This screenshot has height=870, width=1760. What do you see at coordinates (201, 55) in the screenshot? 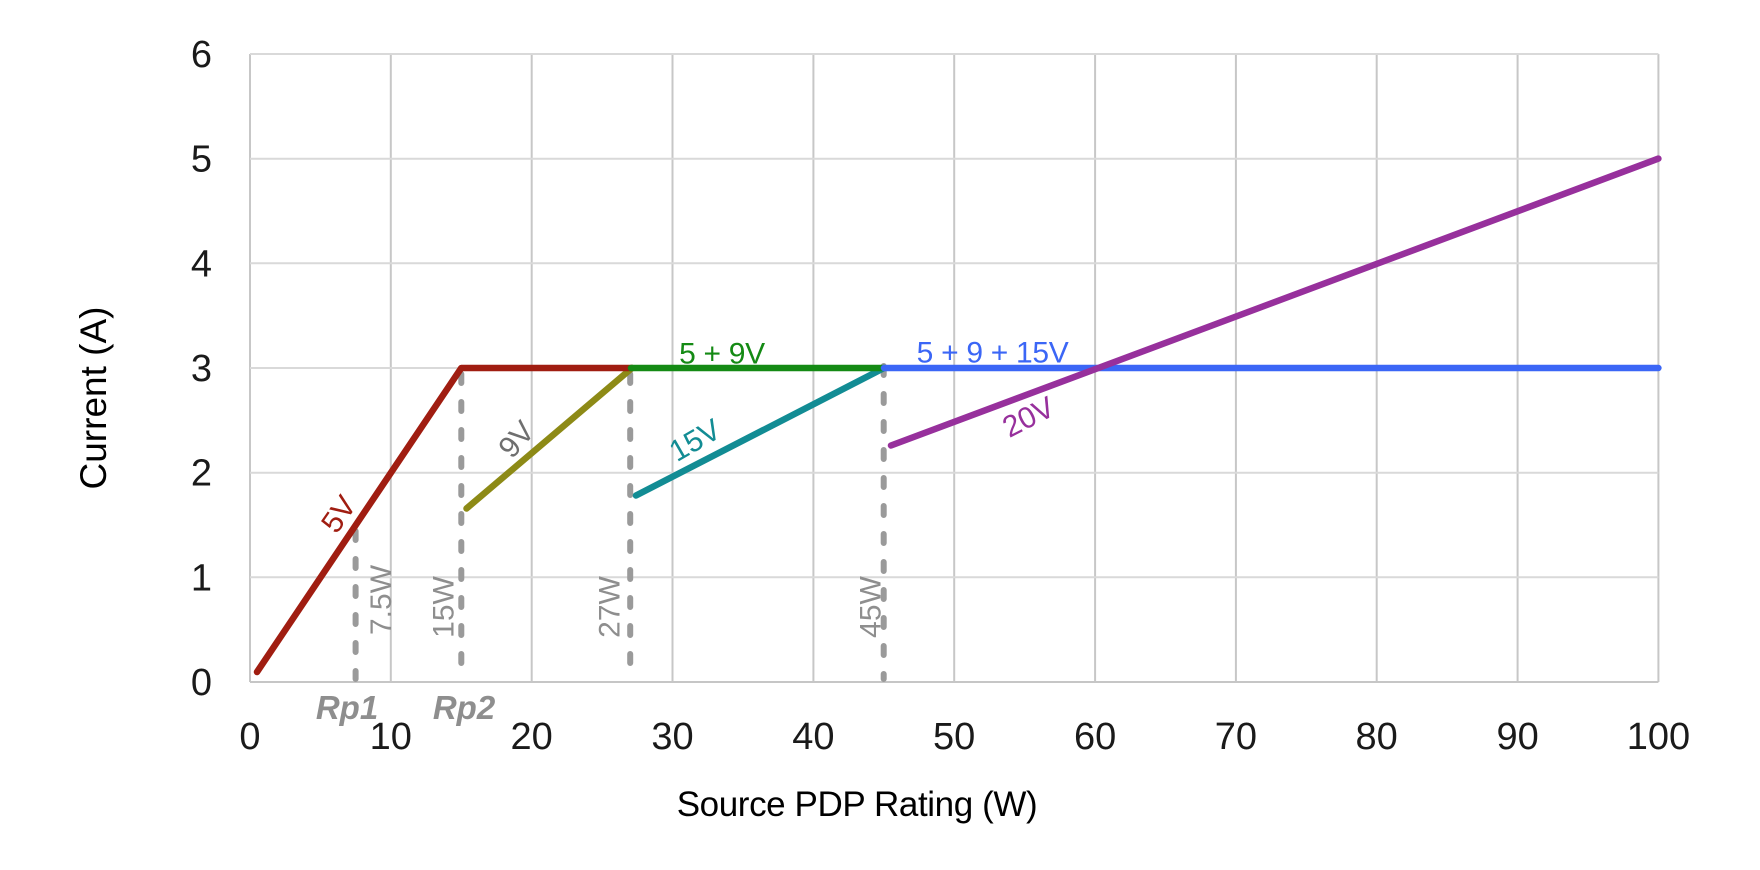
I see `svg-text: 6` at bounding box center [201, 55].